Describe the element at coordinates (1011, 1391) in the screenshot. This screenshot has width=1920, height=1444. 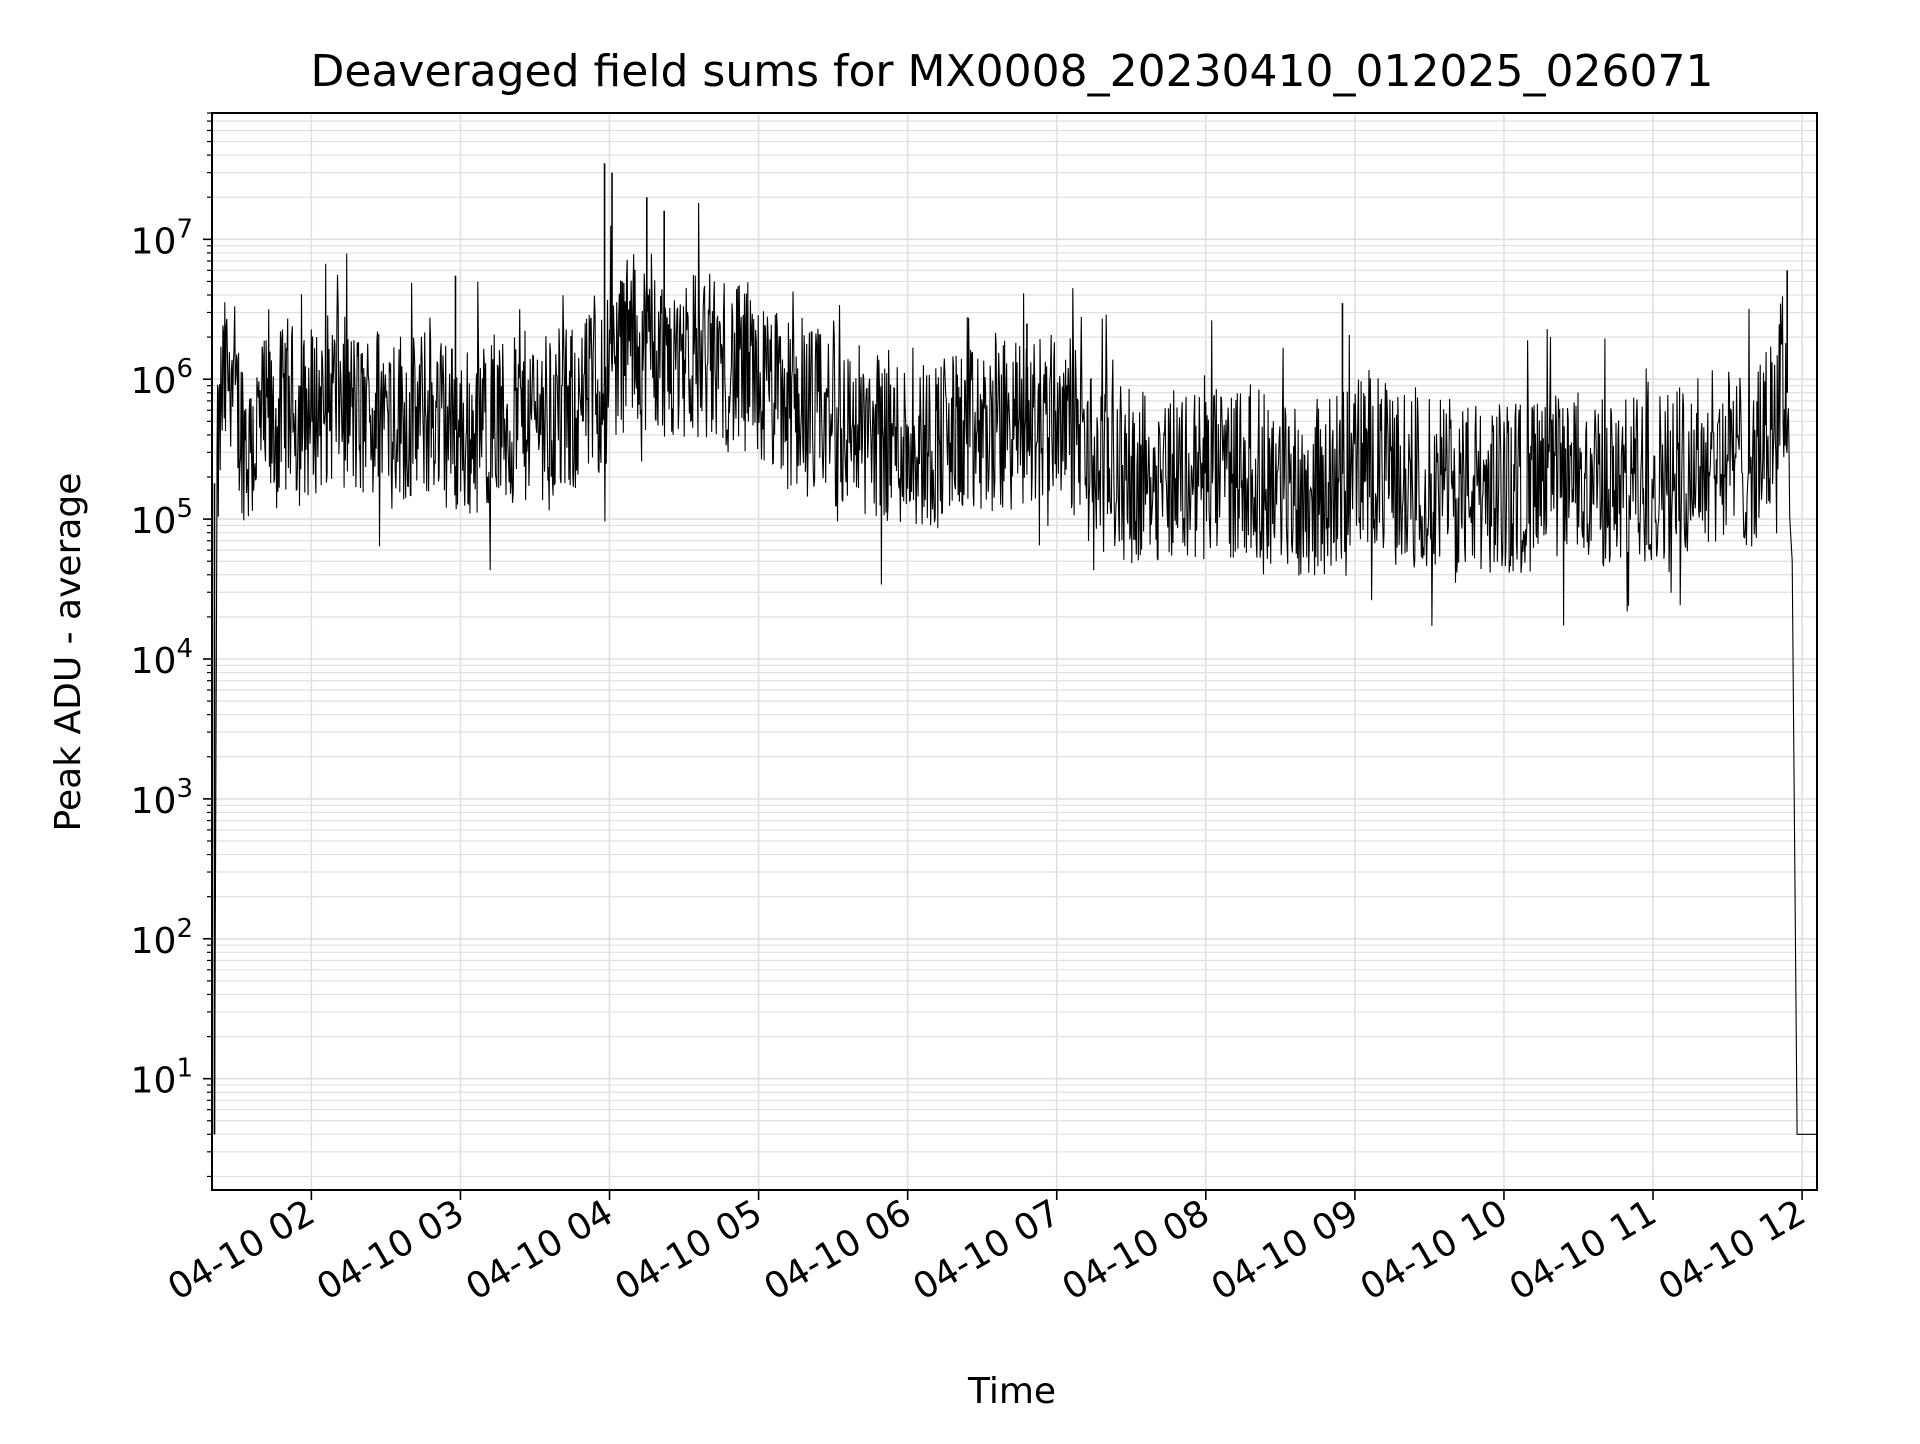
I see `x-axis-label: Time` at that location.